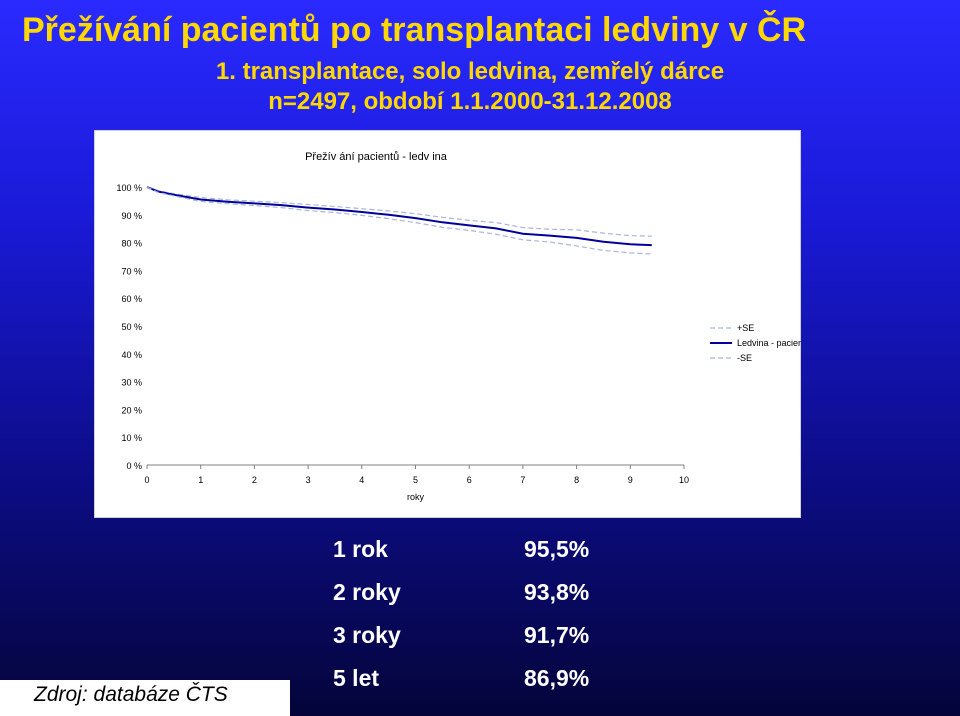  What do you see at coordinates (254, 480) in the screenshot?
I see `x-tick-label: 2` at bounding box center [254, 480].